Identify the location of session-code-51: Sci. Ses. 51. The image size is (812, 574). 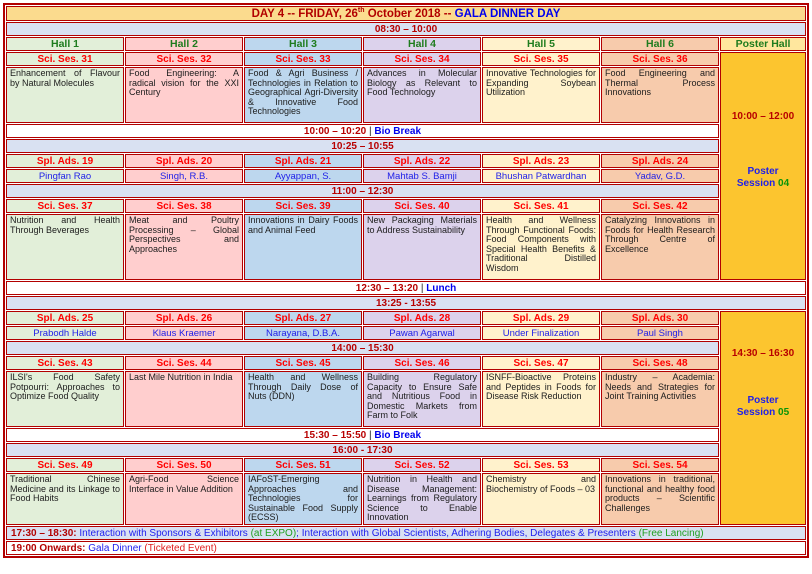
(303, 465).